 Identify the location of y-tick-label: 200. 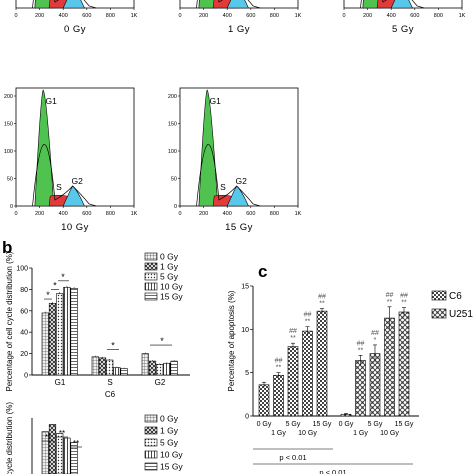
(8, 97).